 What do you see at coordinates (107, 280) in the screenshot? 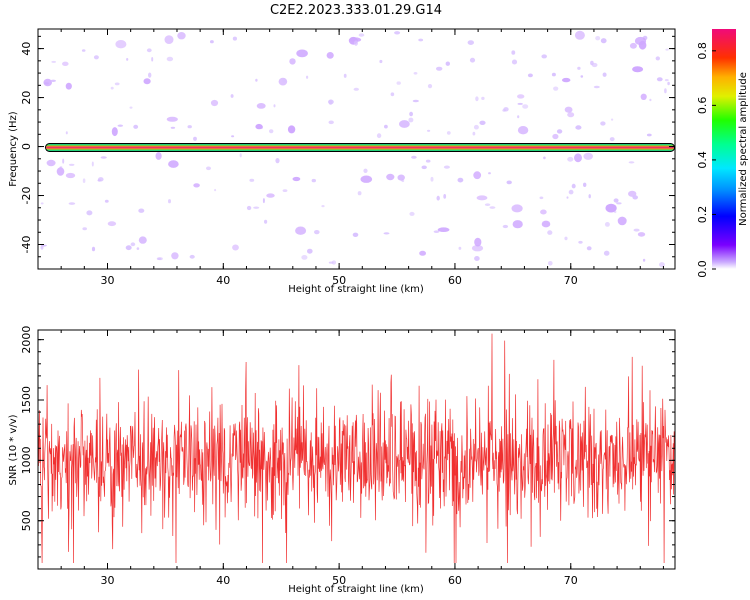
I see `x-tick-label: 30` at bounding box center [107, 280].